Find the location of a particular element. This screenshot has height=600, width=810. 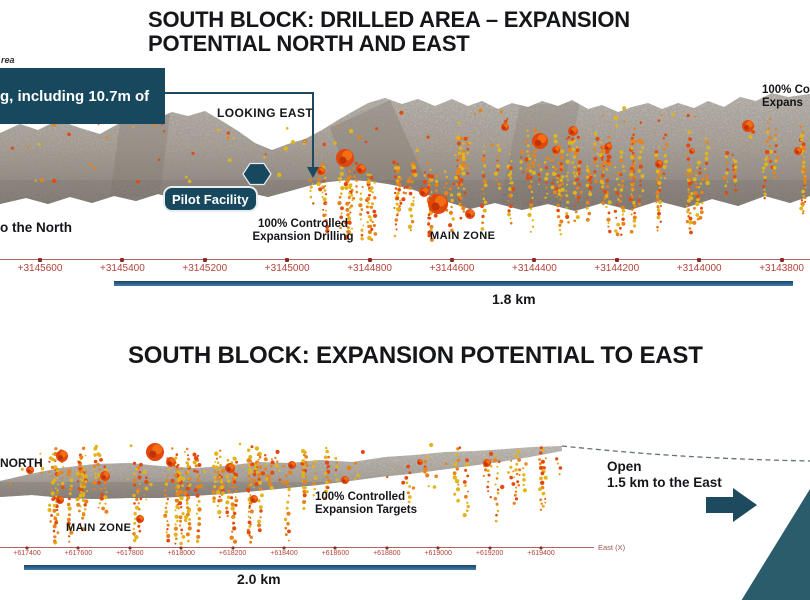

slide2-title: SOUTH BLOCK: EXPANSION POTENTIAL TO EAST is located at coordinates (415, 355).